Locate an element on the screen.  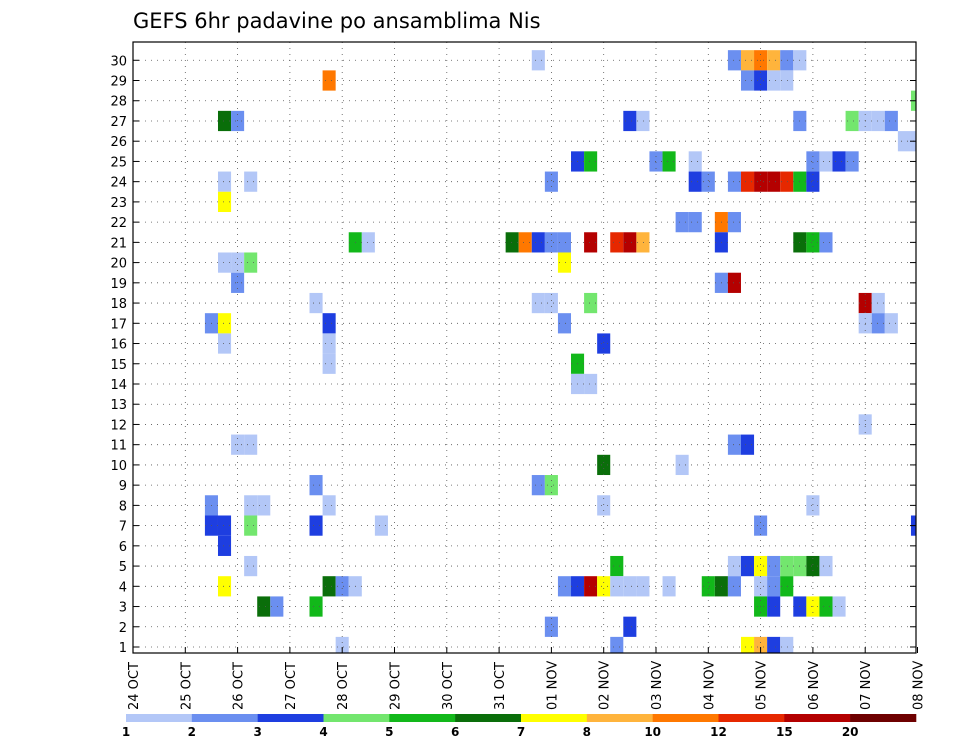
y-tick-label: 7 is located at coordinates (123, 527).